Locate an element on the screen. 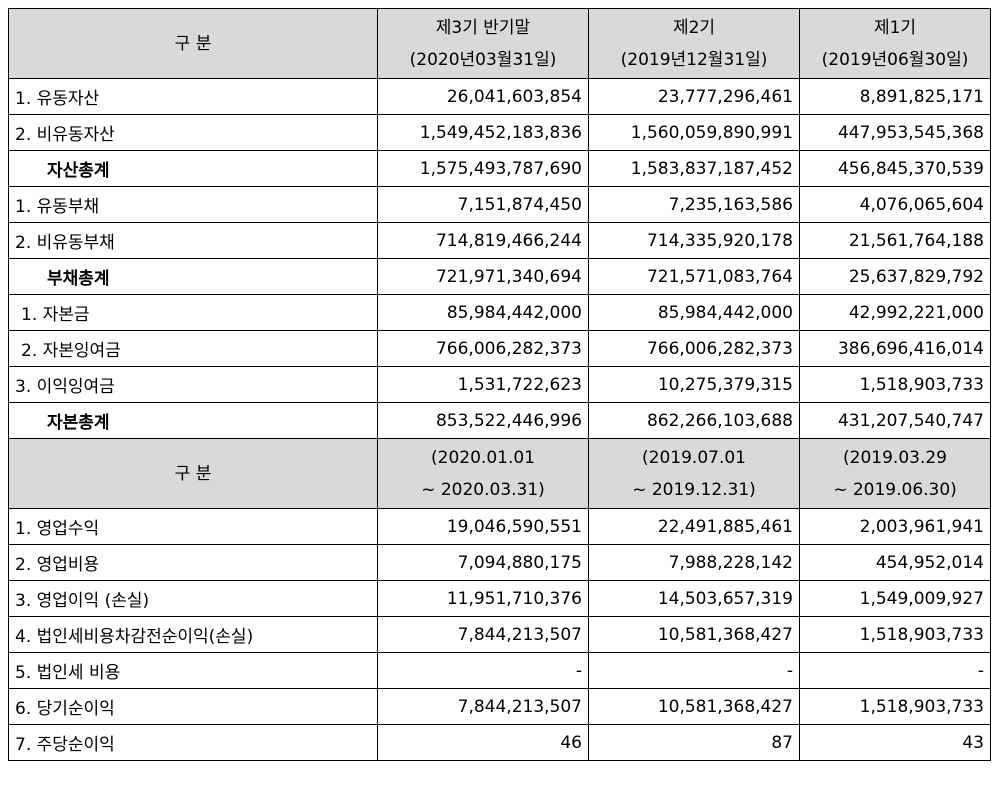  value-cell: 1,560,059,890,991 is located at coordinates (694, 132).